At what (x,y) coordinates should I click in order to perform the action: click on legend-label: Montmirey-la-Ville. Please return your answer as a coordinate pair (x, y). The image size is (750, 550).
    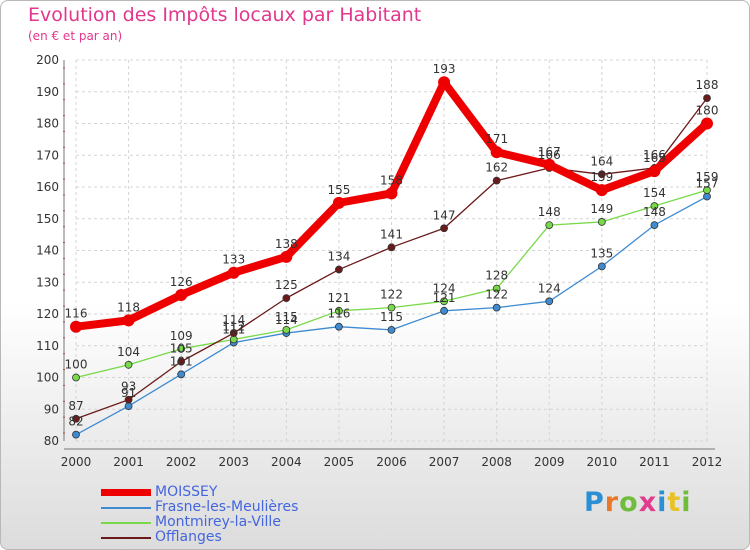
    Looking at the image, I should click on (218, 522).